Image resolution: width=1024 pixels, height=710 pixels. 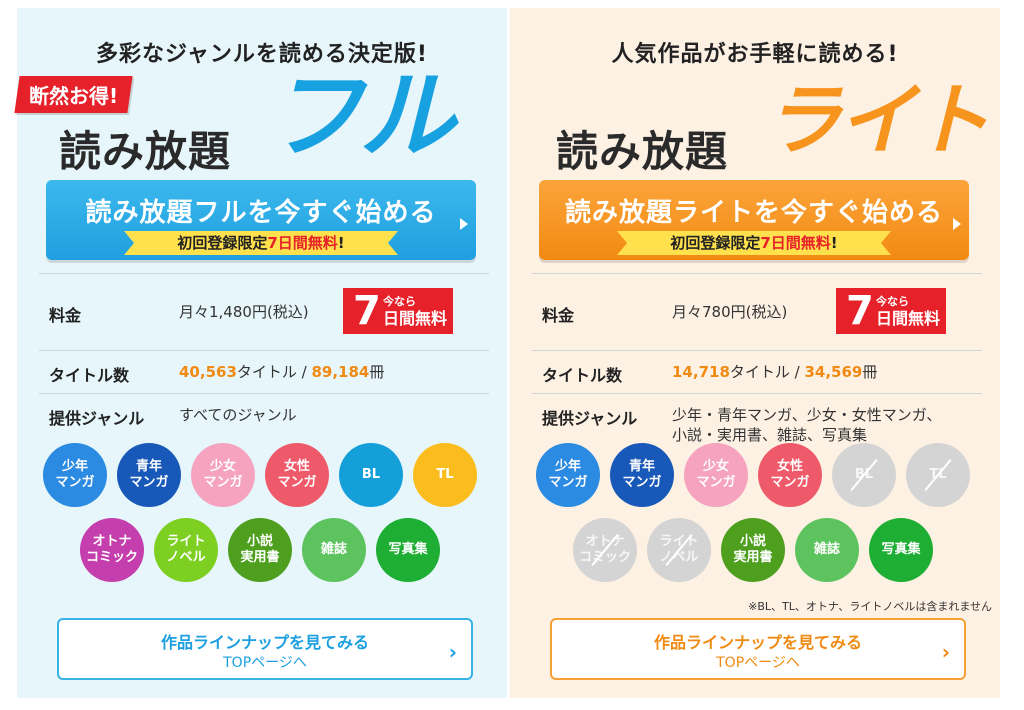 I want to click on full-logo-main: 読み放題, so click(x=145, y=151).